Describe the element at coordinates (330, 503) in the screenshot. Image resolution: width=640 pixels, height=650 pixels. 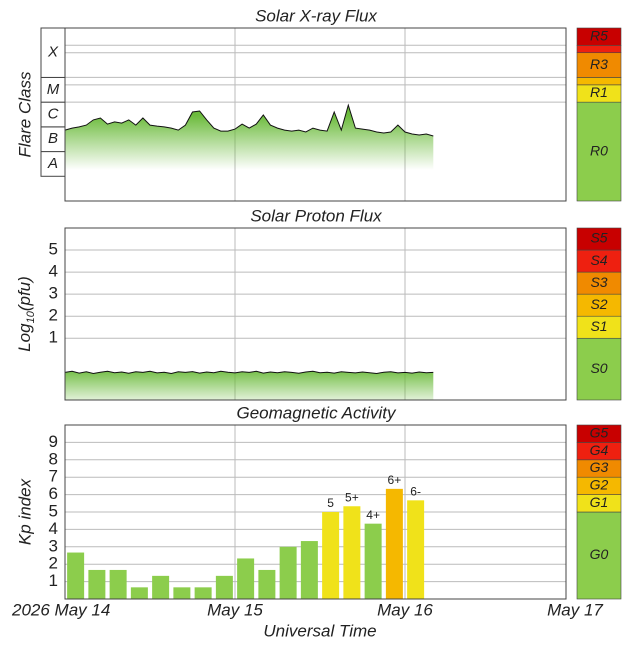
I see `bar-value-label: 5` at that location.